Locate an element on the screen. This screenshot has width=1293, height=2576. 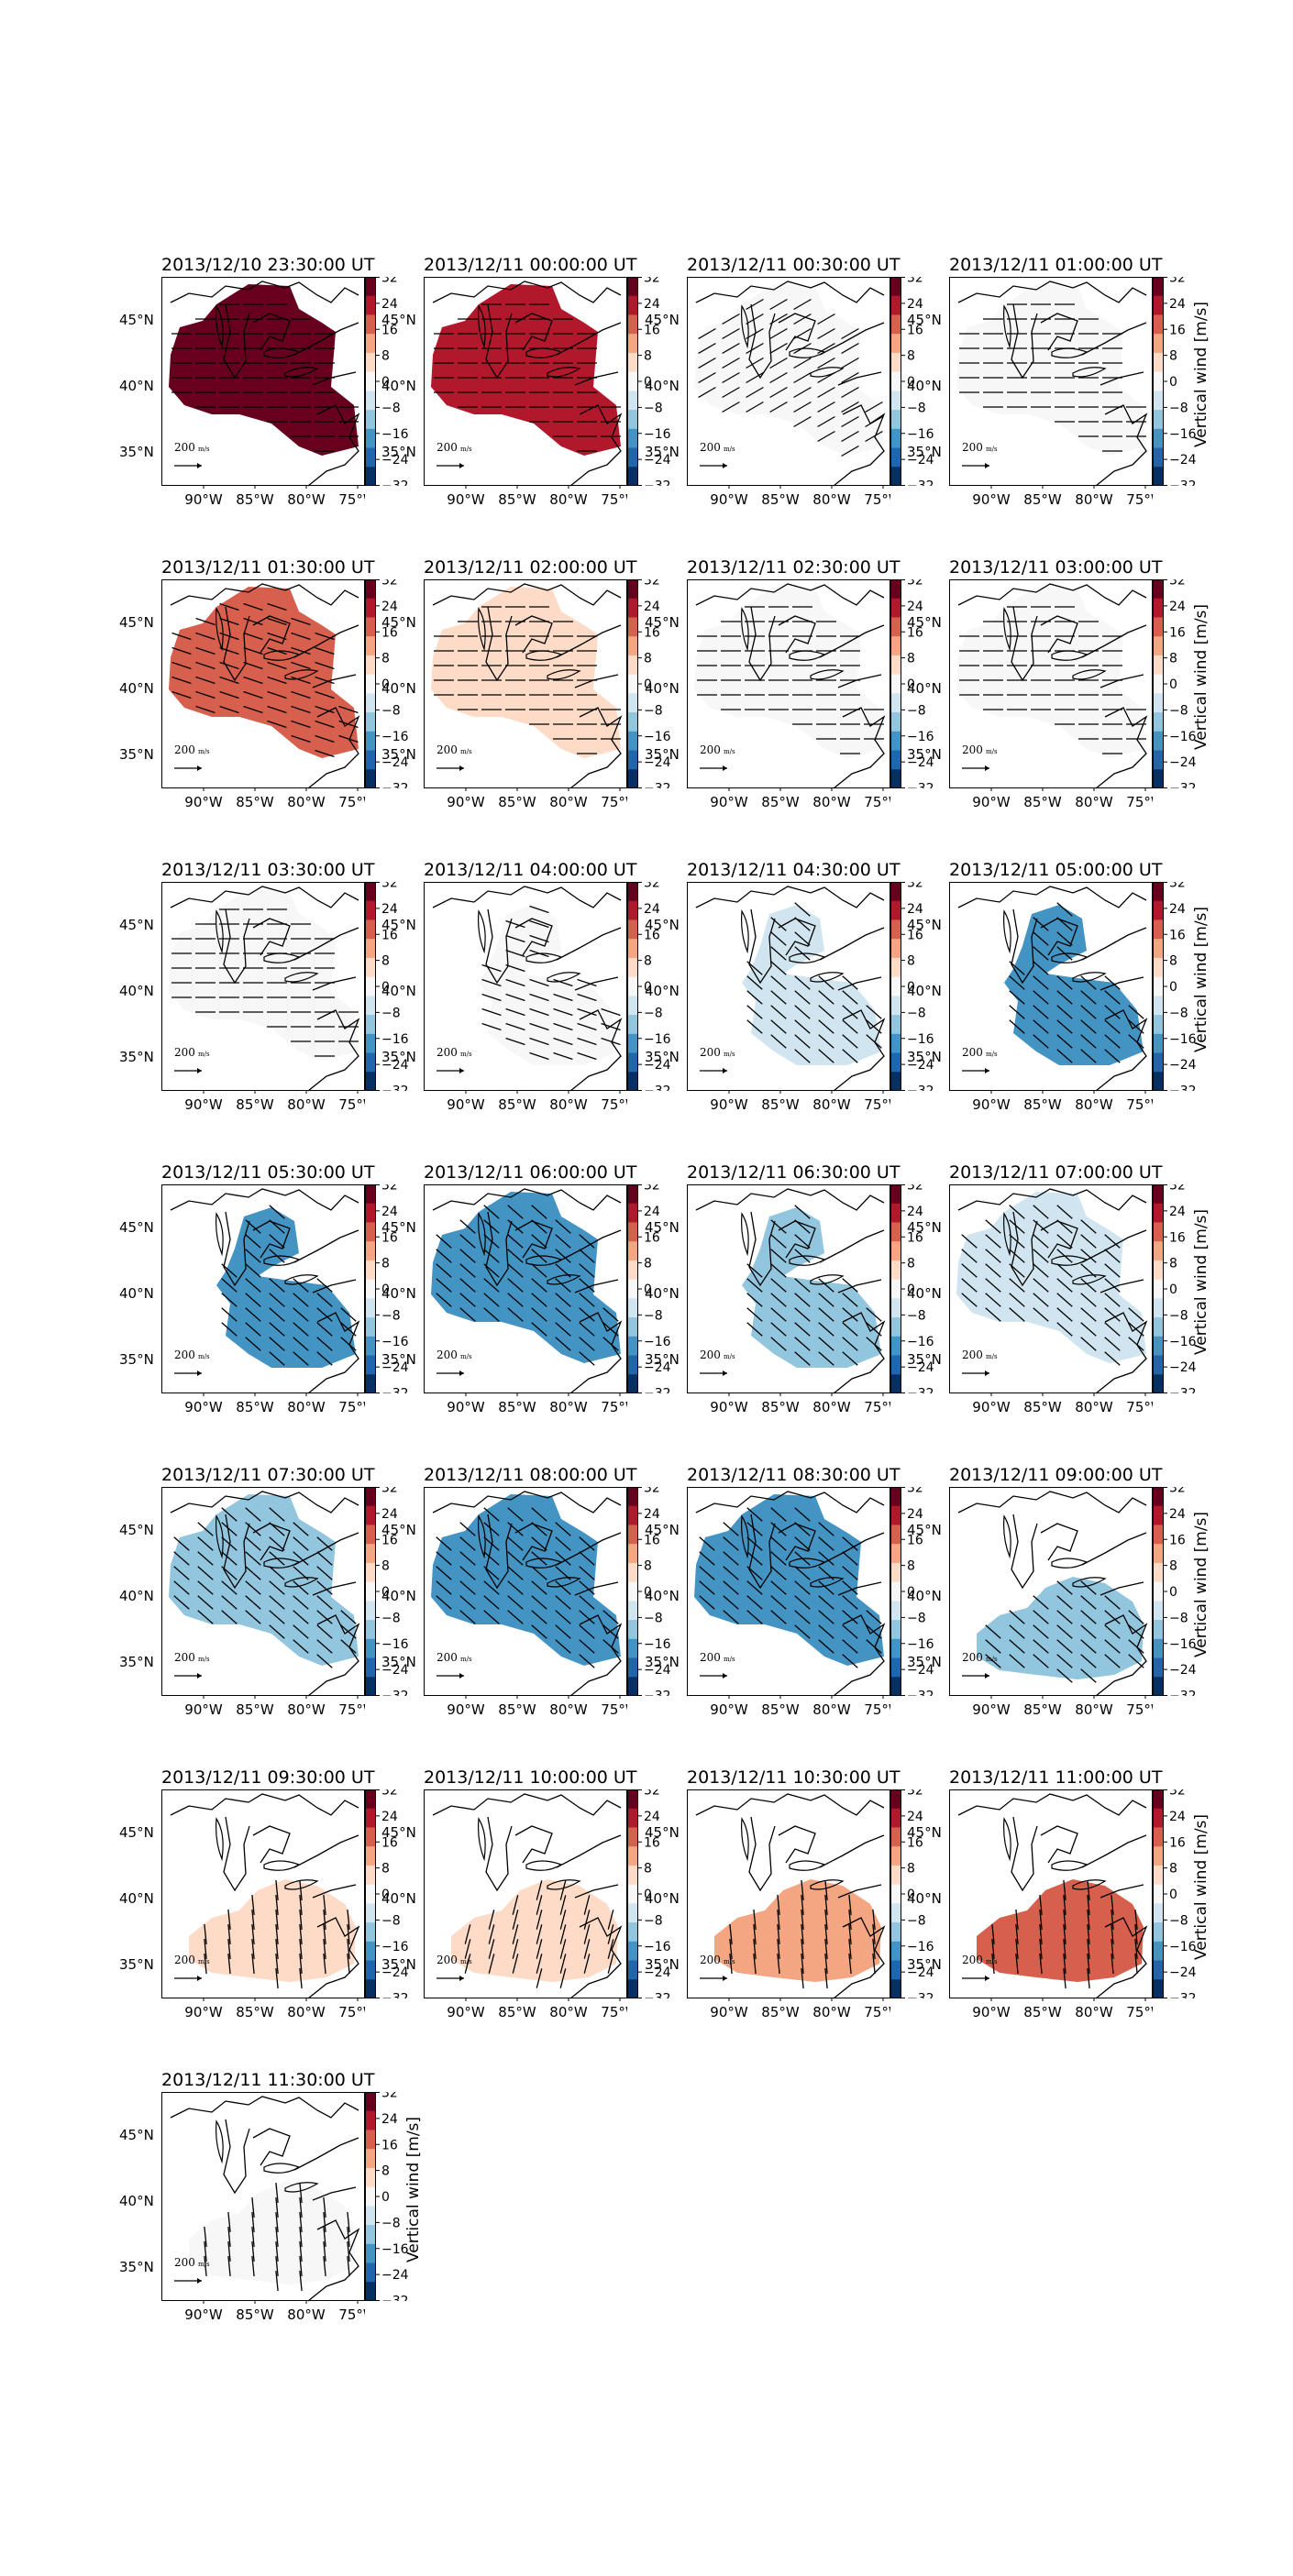
colorbar-tick-label: −8 is located at coordinates (916, 408).